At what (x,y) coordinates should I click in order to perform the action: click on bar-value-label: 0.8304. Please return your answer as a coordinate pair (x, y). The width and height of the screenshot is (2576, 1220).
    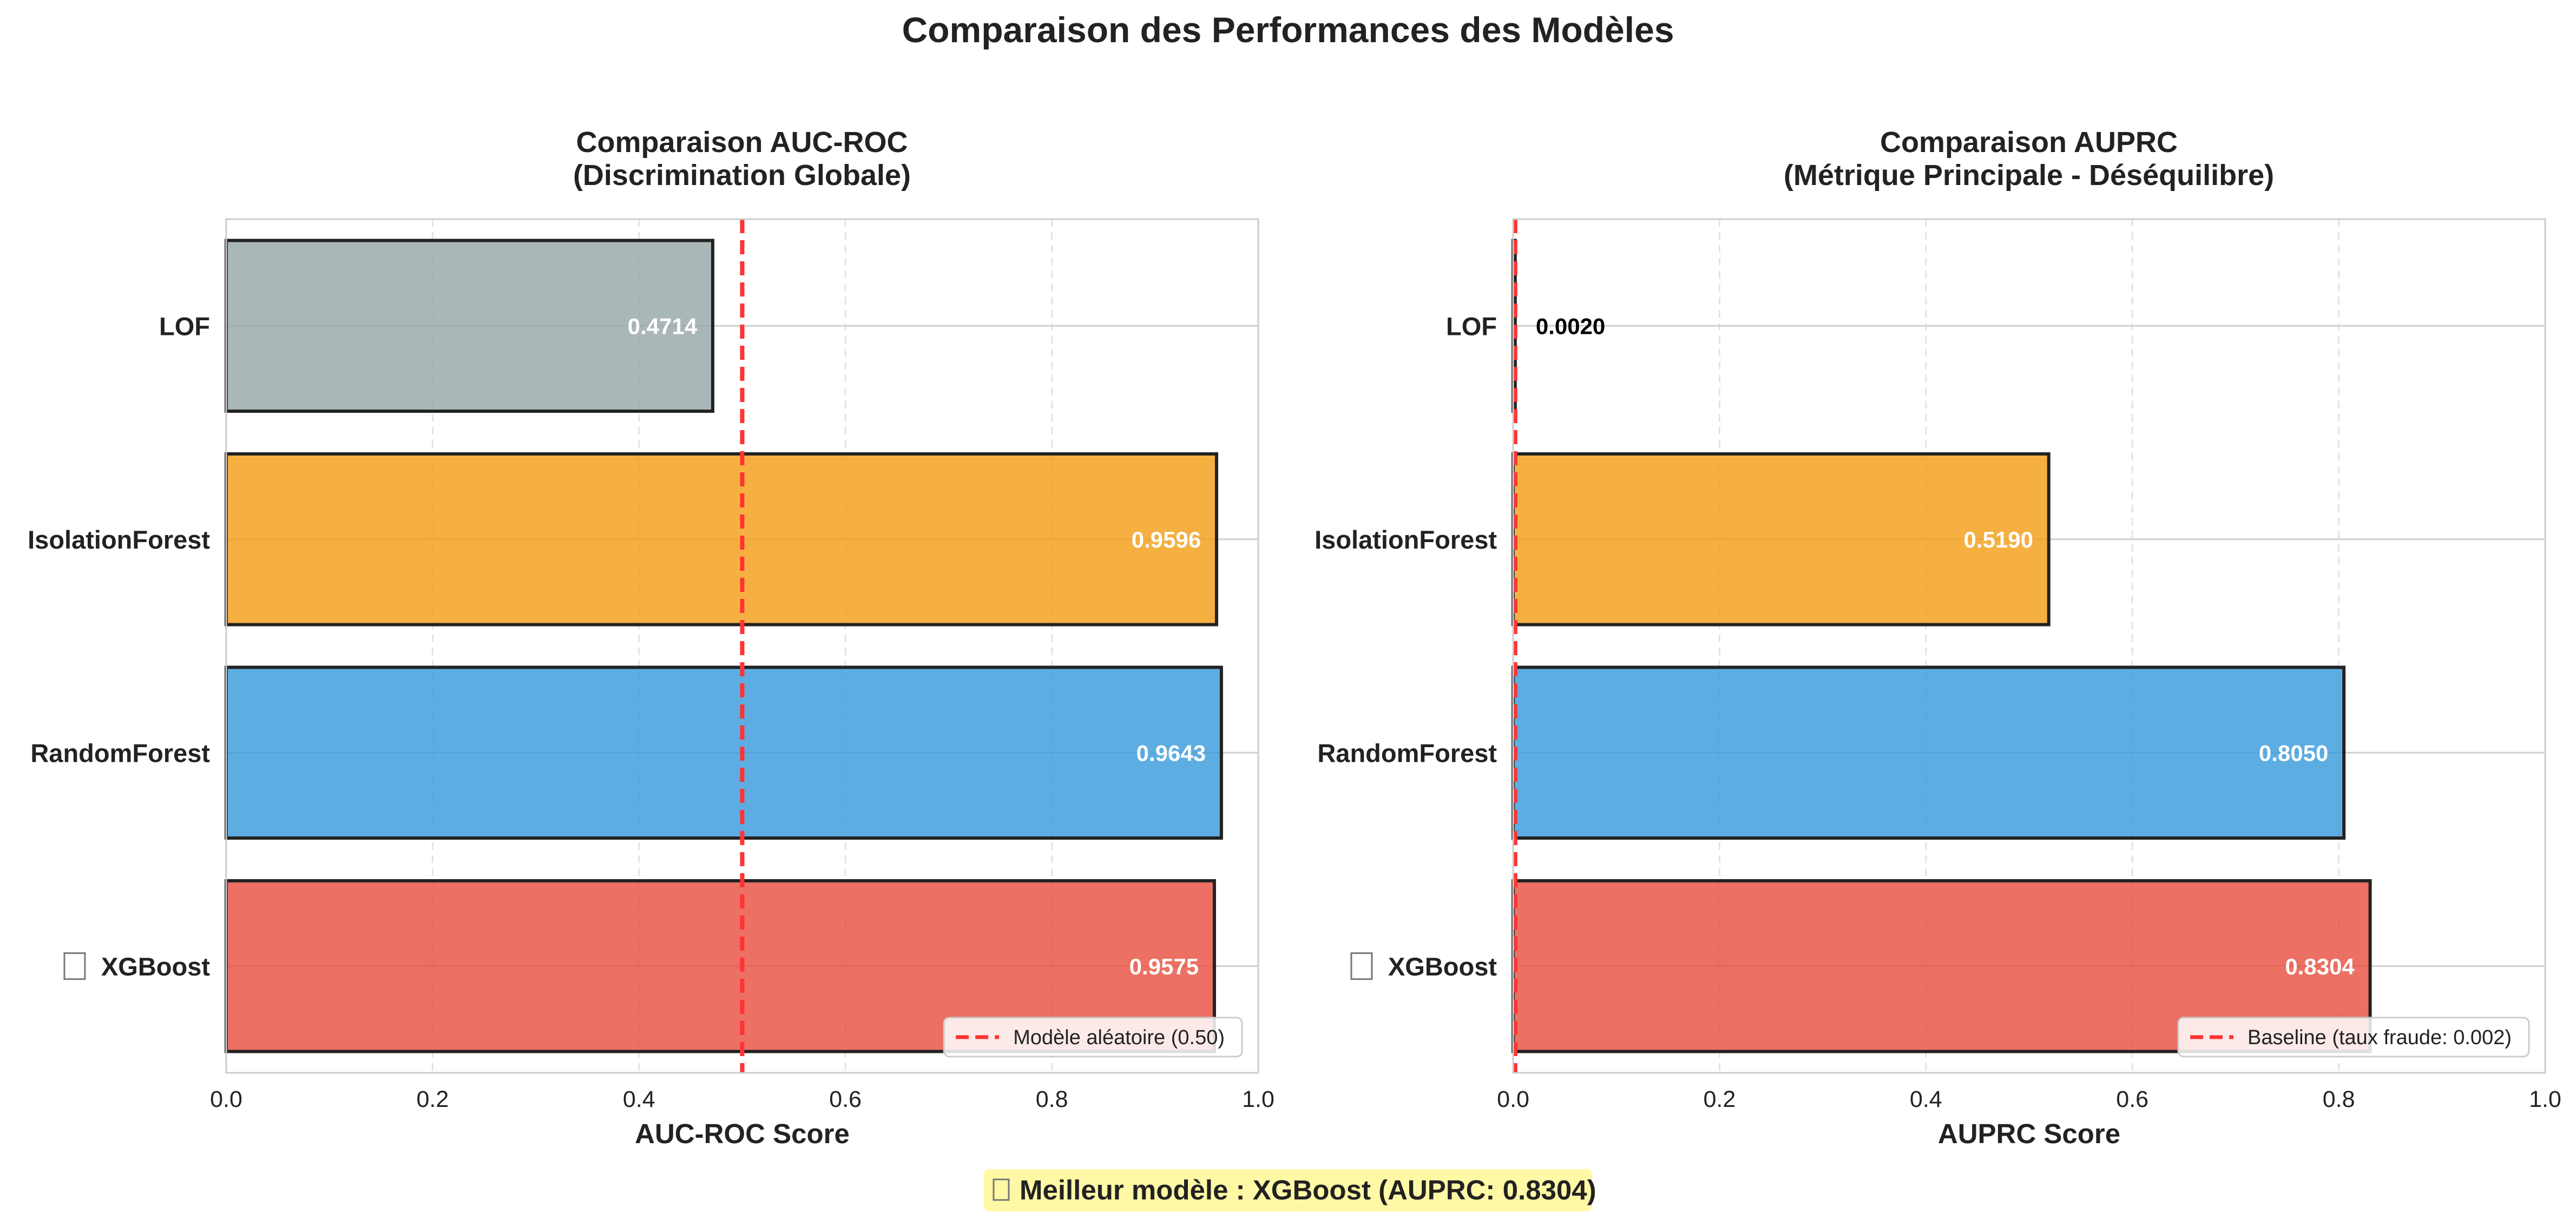
    Looking at the image, I should click on (2320, 967).